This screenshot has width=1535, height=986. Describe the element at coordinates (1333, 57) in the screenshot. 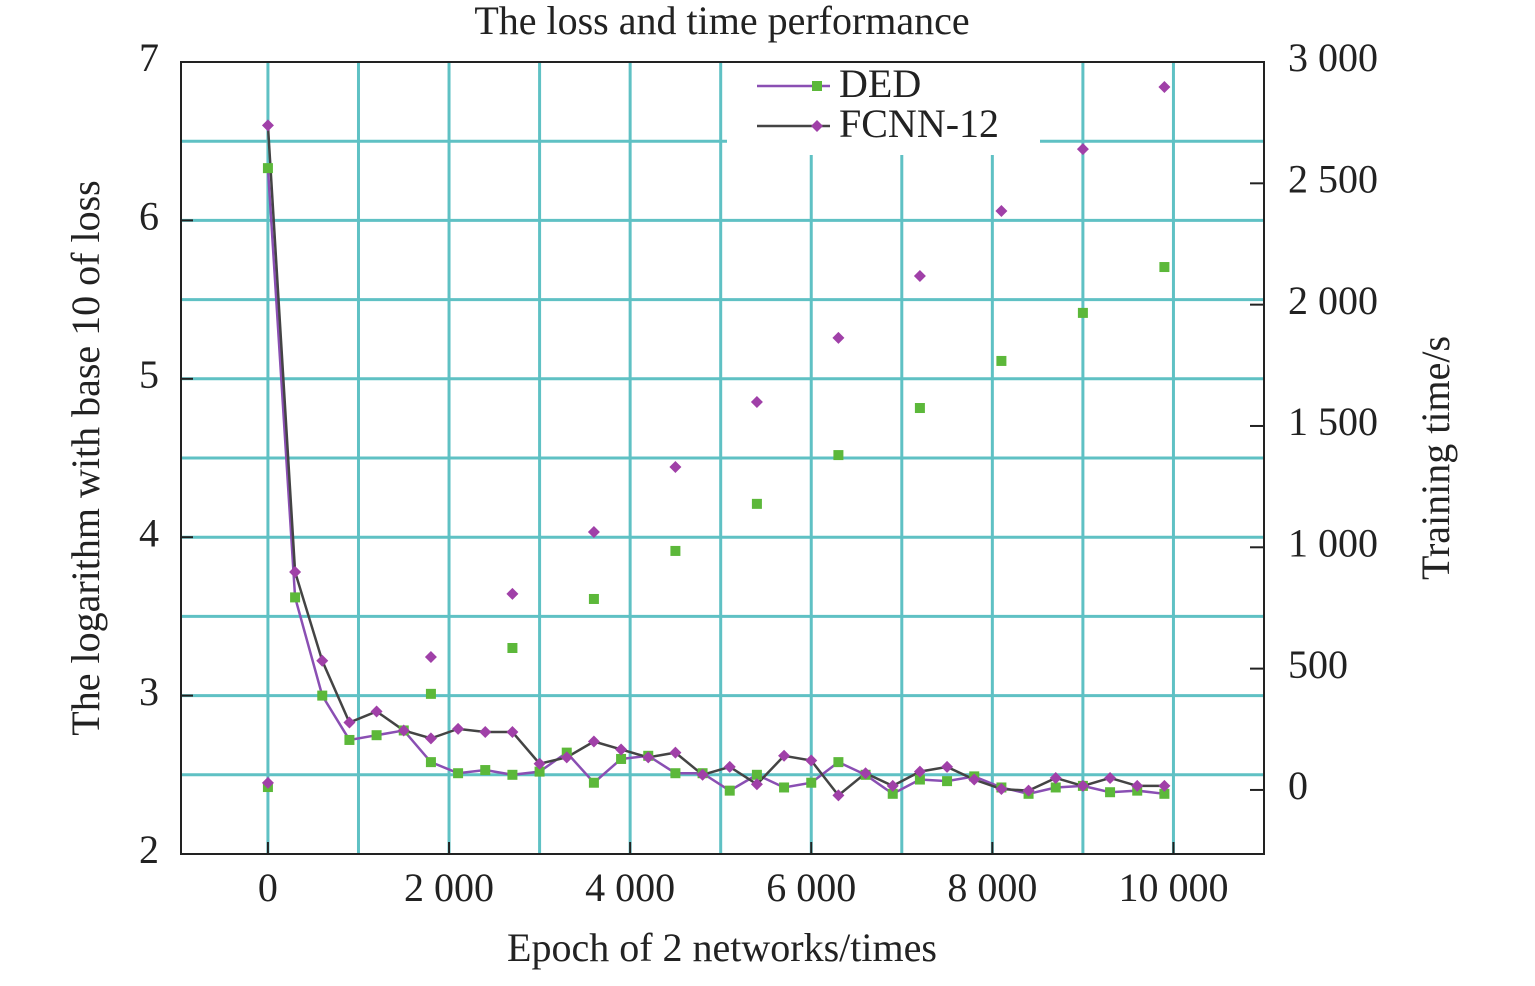

I see `y2-tick-label: 3 000` at that location.